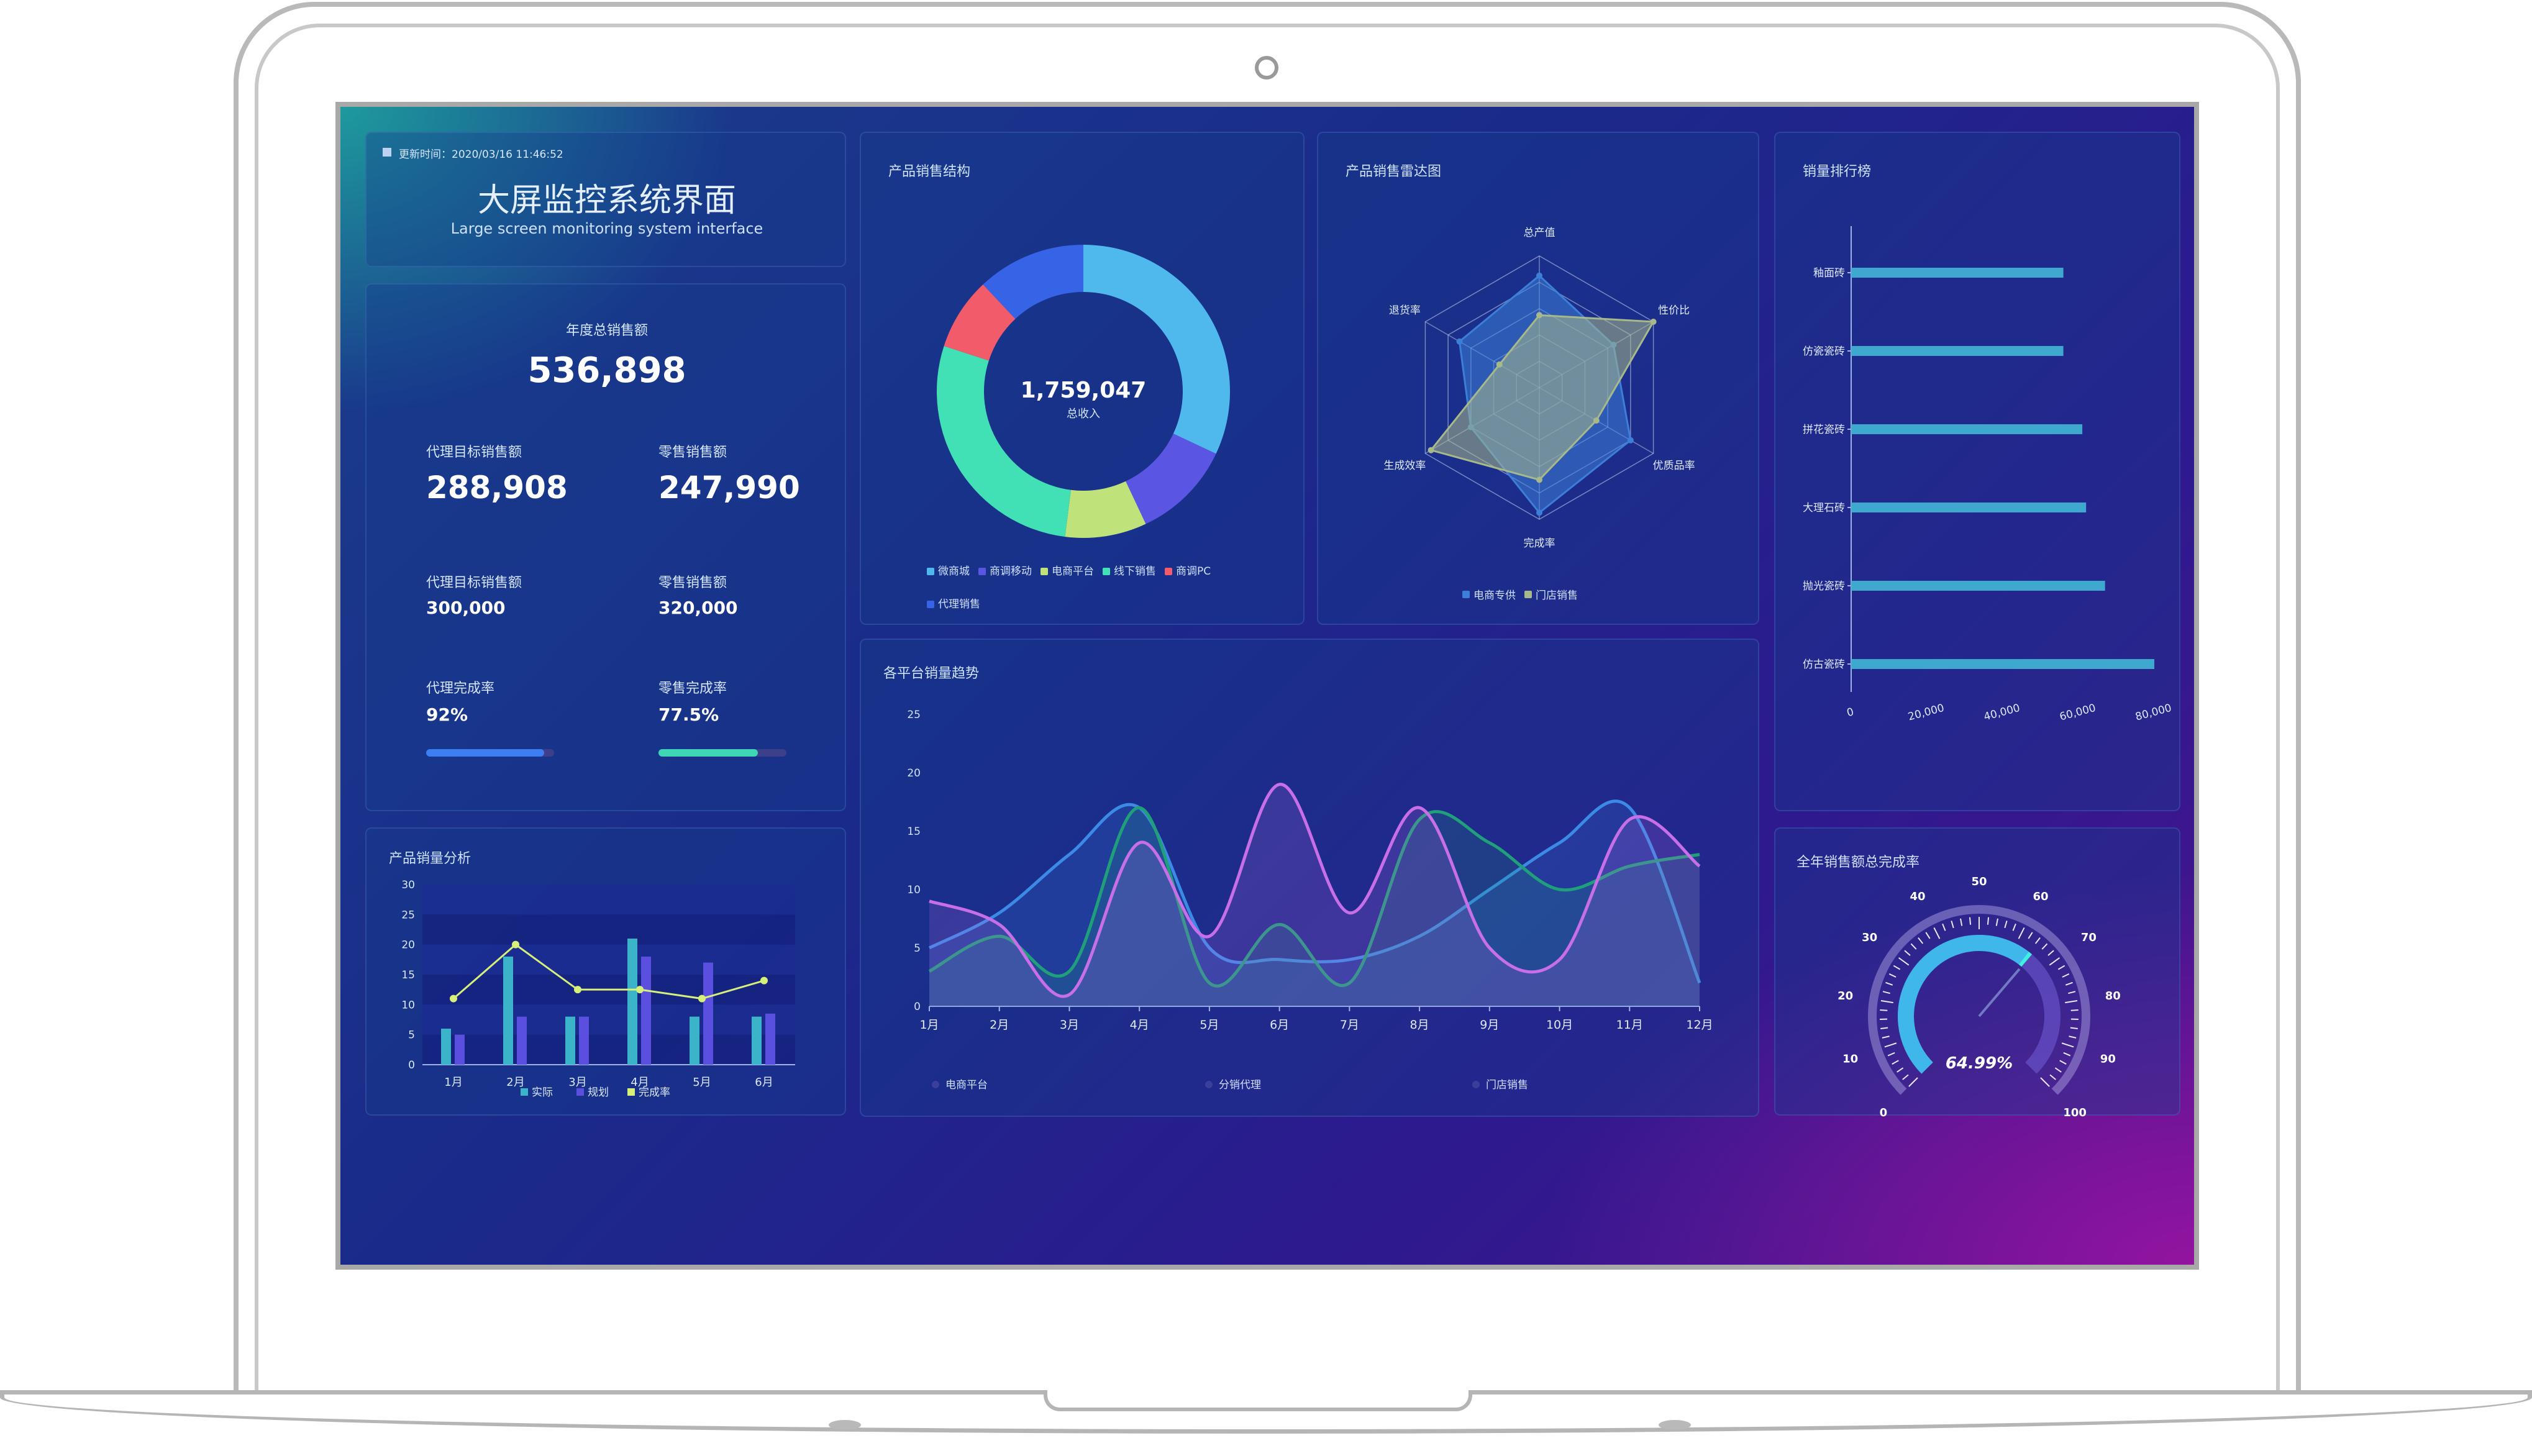 Image resolution: width=2532 pixels, height=1456 pixels. I want to click on trend-series-area, so click(1314, 895).